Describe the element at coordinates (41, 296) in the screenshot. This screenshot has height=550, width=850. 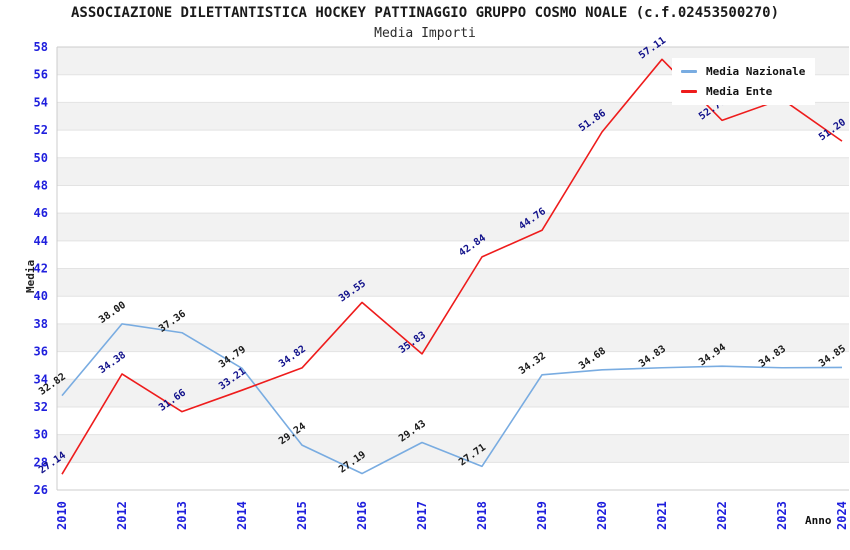
I see `y-tick-label: 40` at that location.